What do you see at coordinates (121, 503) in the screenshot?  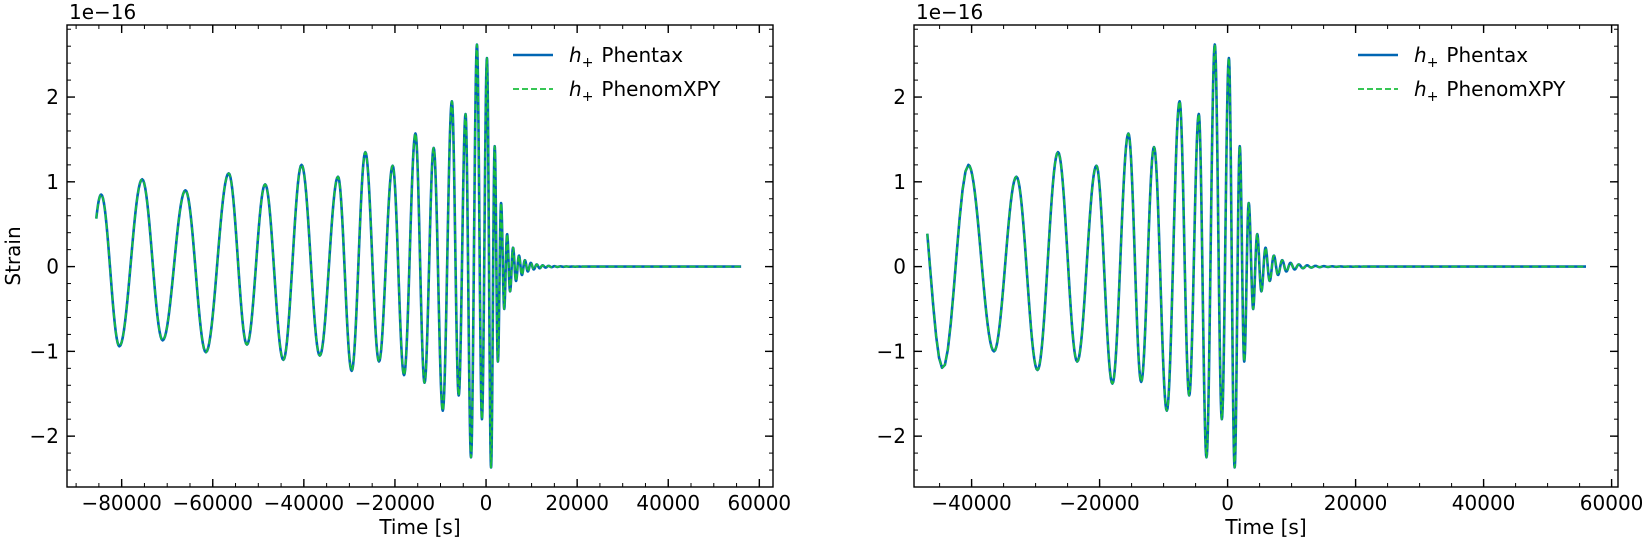 I see `x-tick-label: −80000` at bounding box center [121, 503].